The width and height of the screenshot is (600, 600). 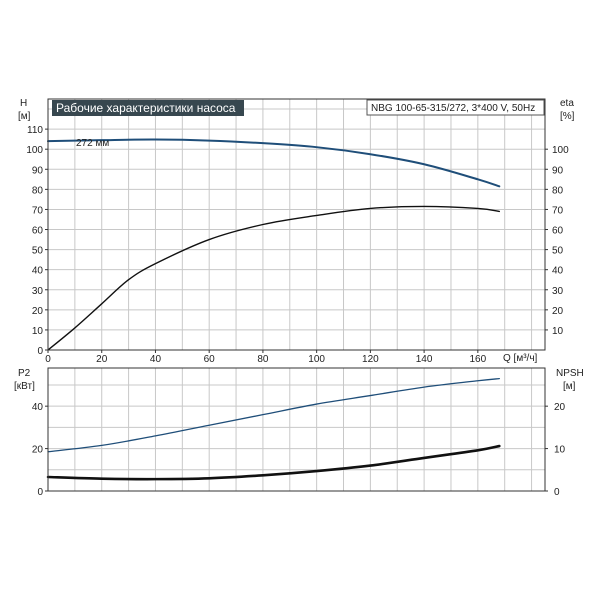 I want to click on right-axis-unit-top: [%], so click(x=567, y=116).